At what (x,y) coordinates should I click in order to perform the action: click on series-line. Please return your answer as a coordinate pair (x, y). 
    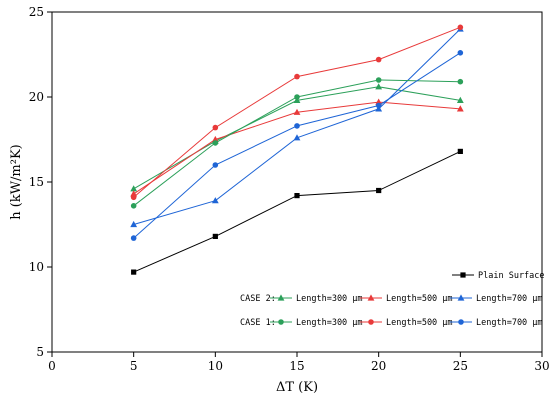
    Looking at the image, I should click on (297, 148).